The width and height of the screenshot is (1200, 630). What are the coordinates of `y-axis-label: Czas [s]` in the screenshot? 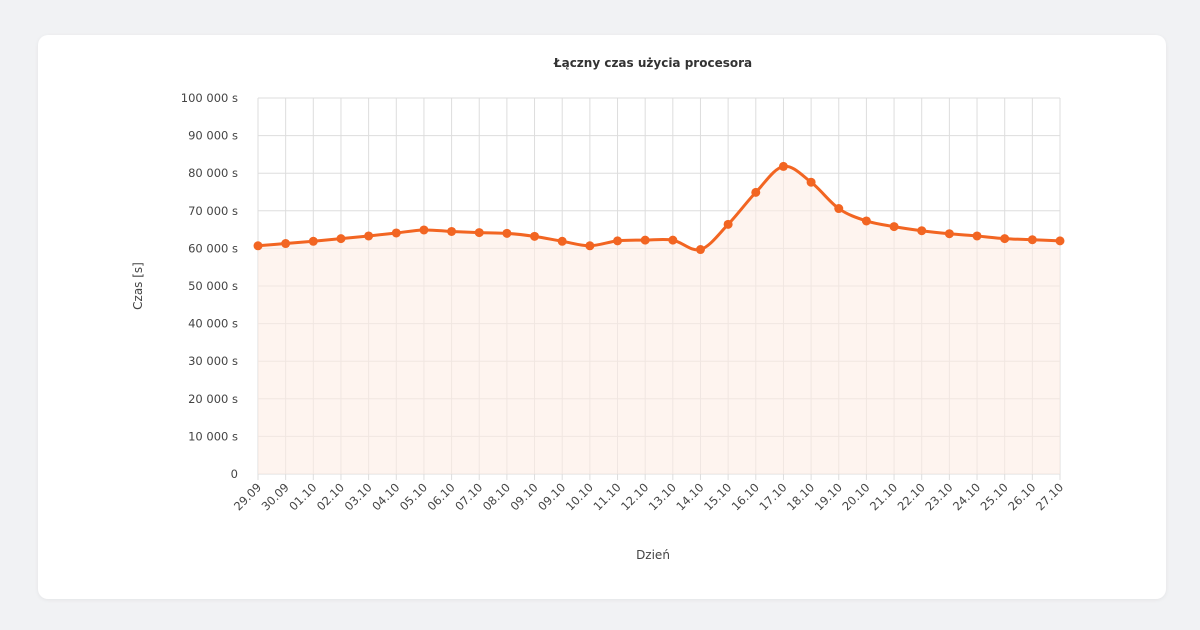 It's located at (138, 286).